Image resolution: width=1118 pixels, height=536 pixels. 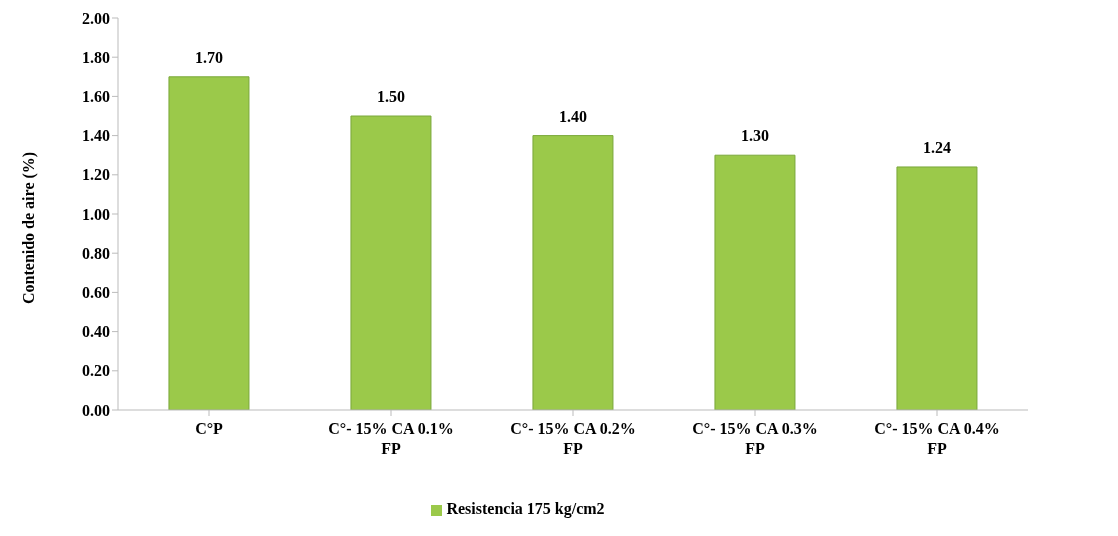 What do you see at coordinates (937, 438) in the screenshot?
I see `x-tick-label: C°- 15% CA 0.4% FP` at bounding box center [937, 438].